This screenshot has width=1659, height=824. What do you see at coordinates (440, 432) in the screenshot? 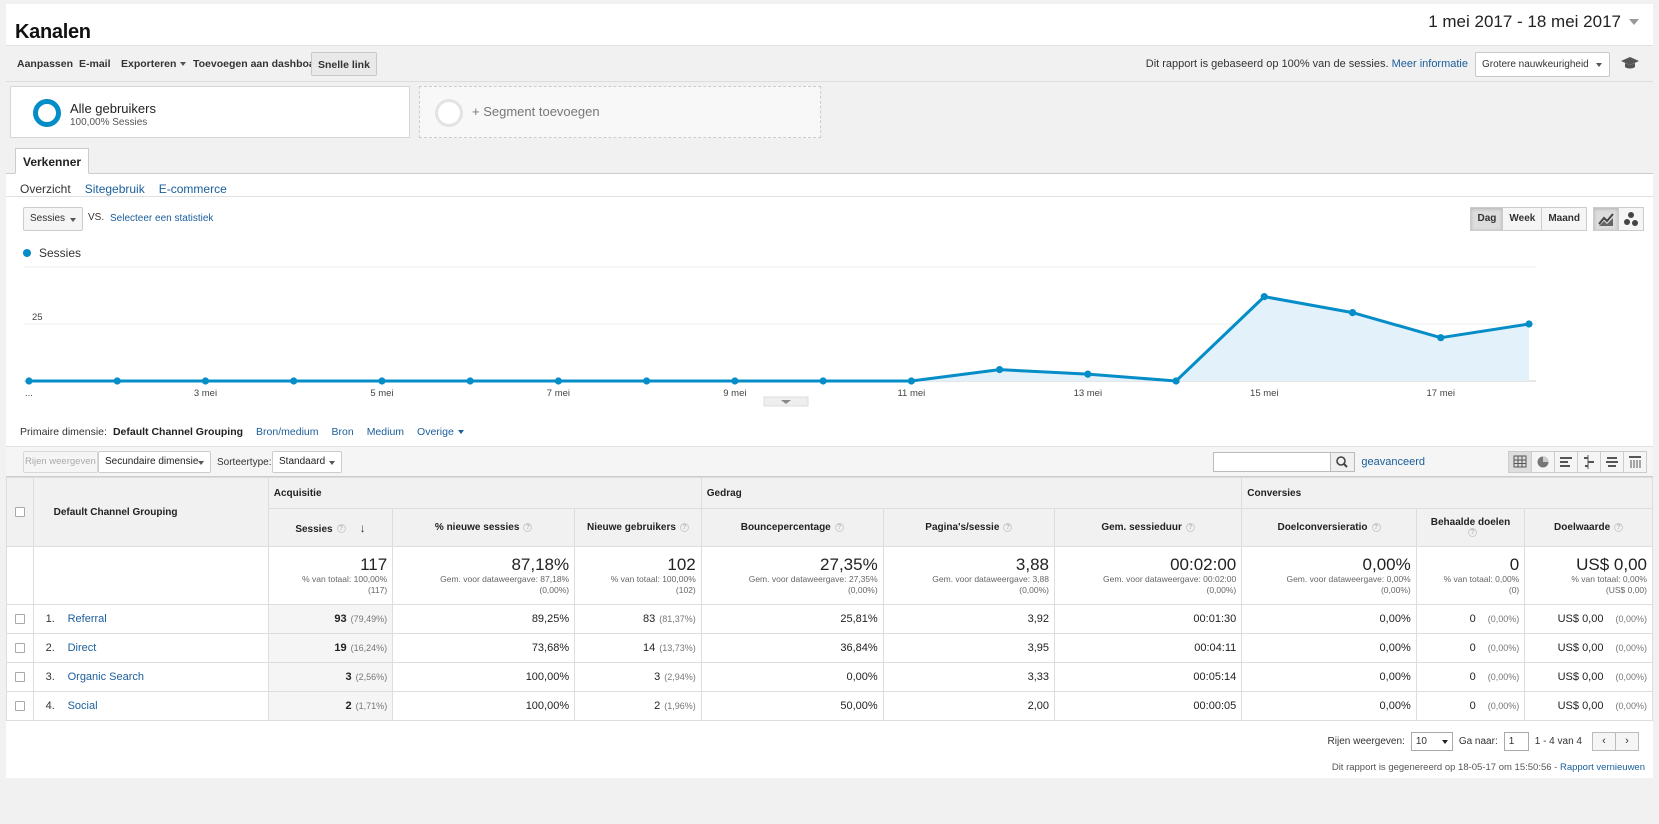
I see `dimension-other: Overige` at bounding box center [440, 432].